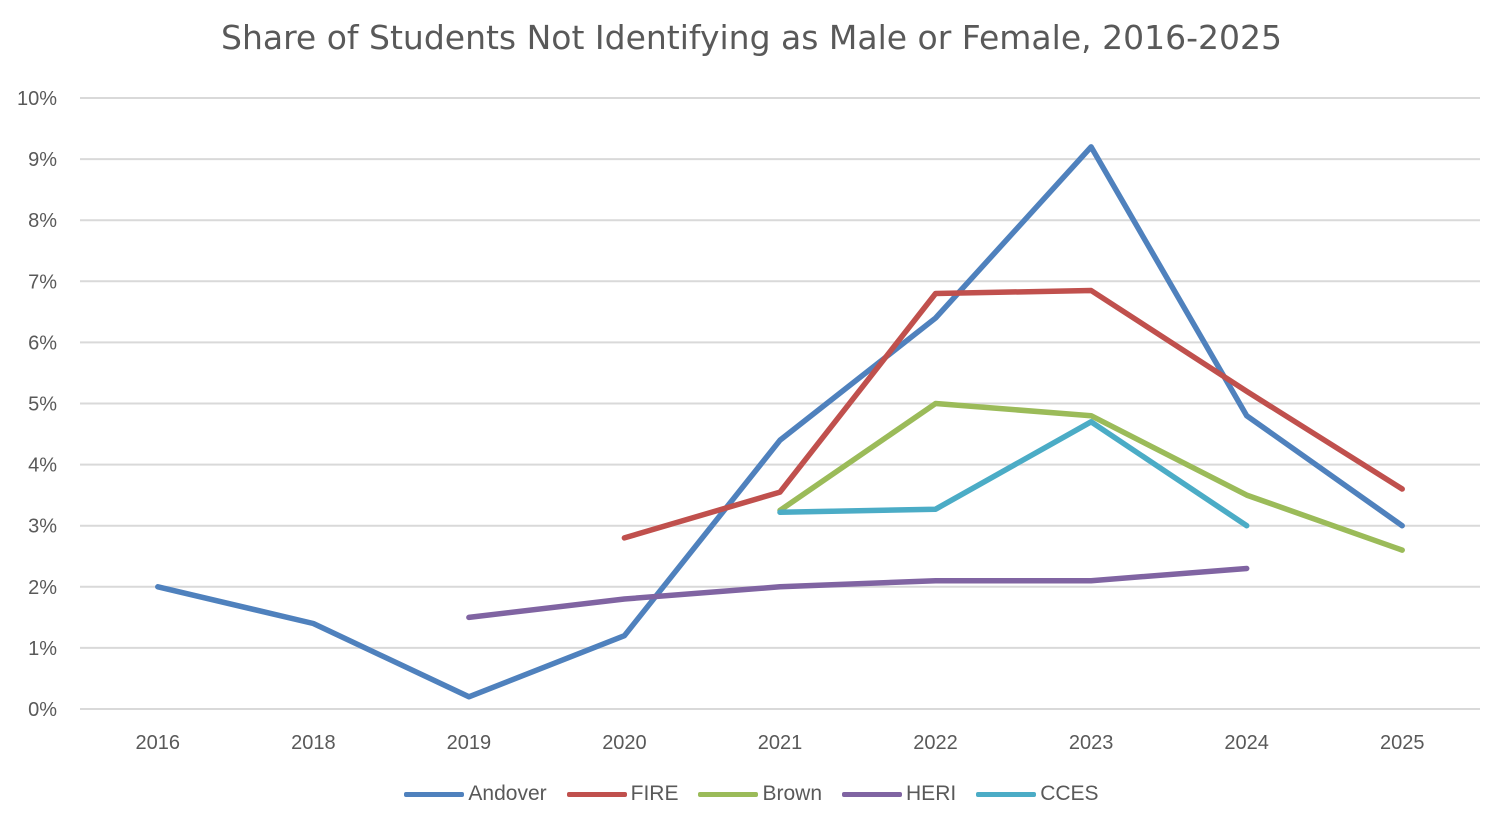  I want to click on x-axis-tick-labels: 2016 2018 2019 2020 2021 2022 2023 2024 2025, so click(780, 743).